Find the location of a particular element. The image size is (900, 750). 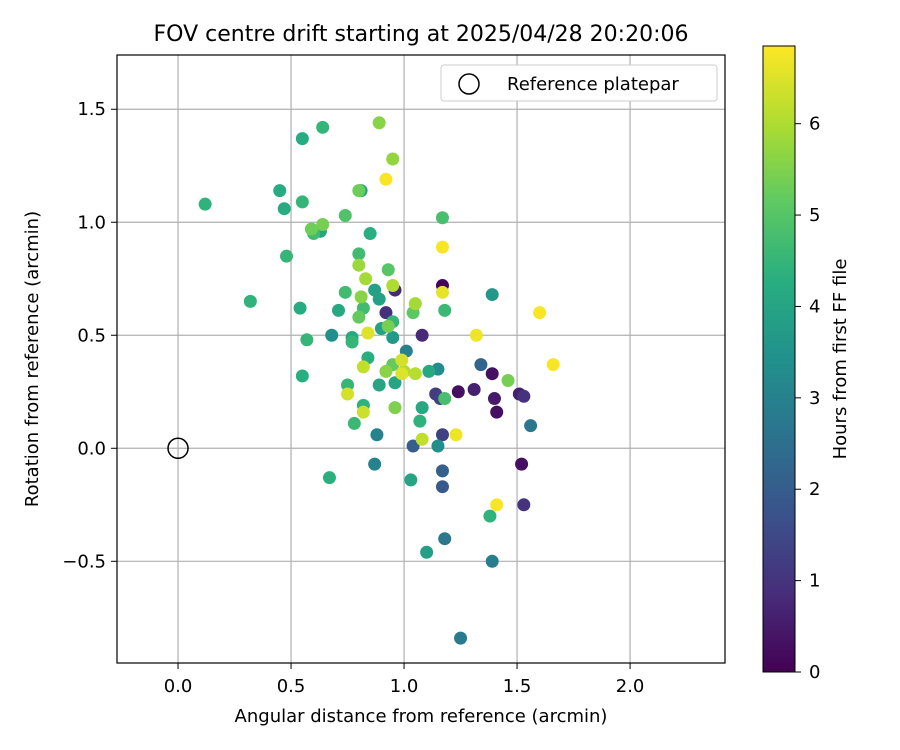

x-axis-ticks: 0.0 0.5 1.0 1.5 2.0 is located at coordinates (404, 680).